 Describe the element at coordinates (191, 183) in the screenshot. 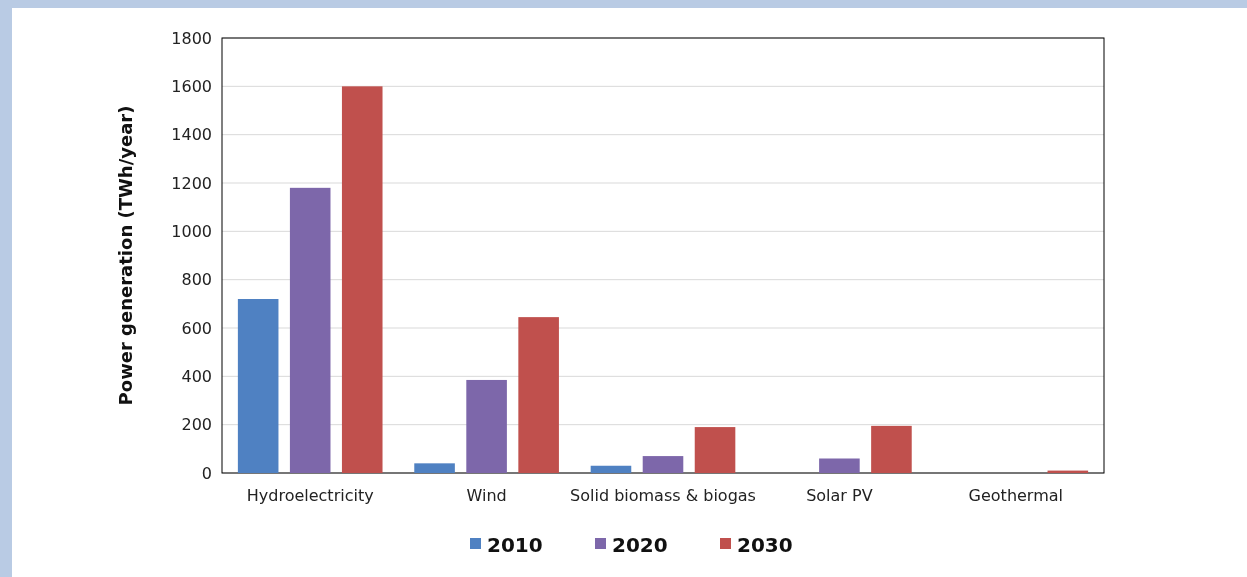

I see `y-tick-label: 1200` at that location.